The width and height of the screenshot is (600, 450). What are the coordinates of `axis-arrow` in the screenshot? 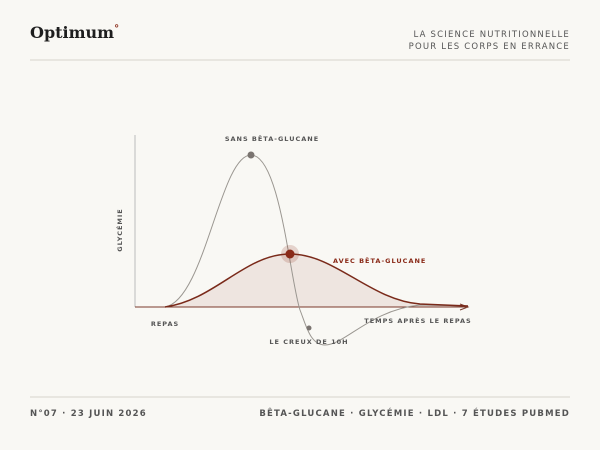 It's located at (464, 307).